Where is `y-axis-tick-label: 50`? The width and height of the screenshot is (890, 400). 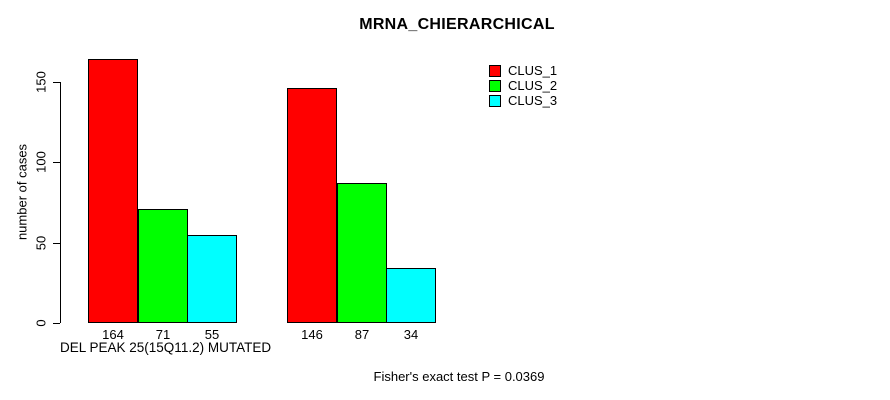
y-axis-tick-label: 50 is located at coordinates (41, 243).